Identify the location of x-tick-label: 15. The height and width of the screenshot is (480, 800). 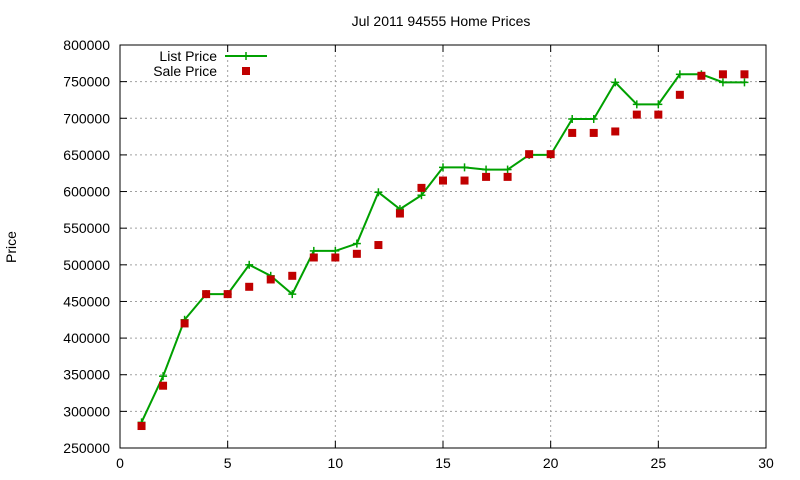
(443, 463).